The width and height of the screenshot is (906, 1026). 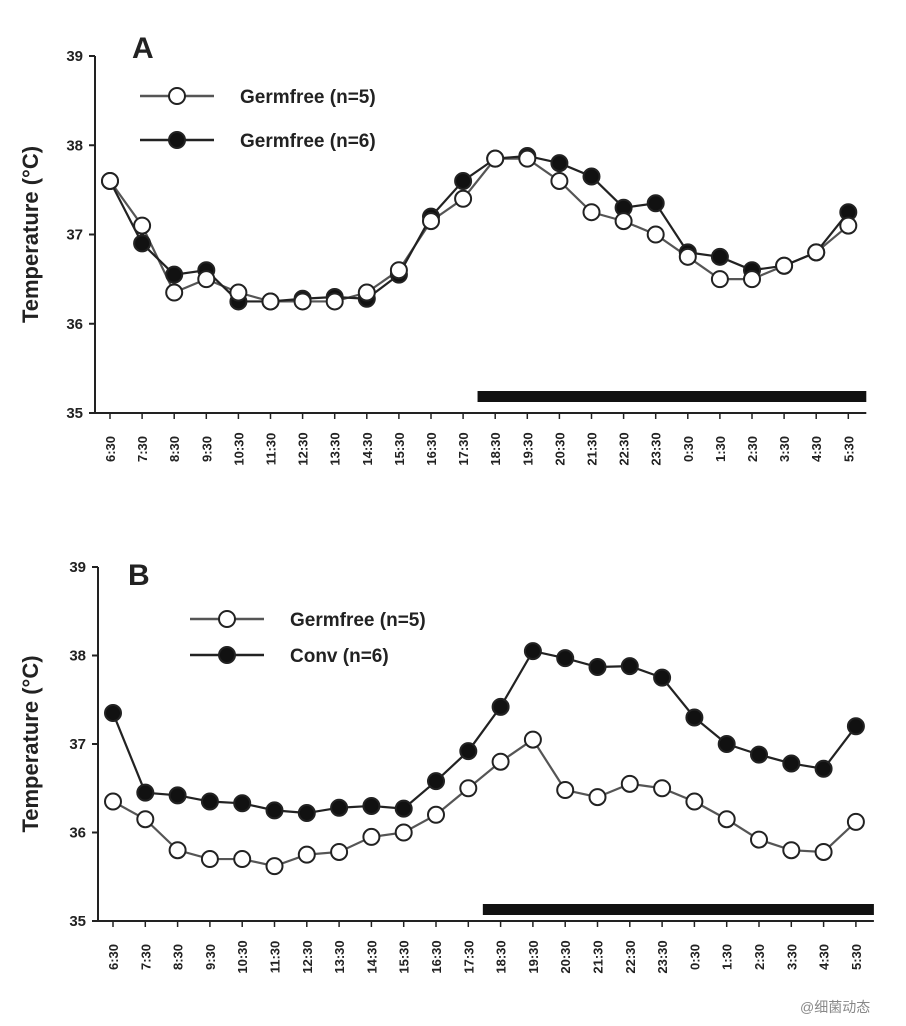 I want to click on panel-letter: A, so click(x=143, y=48).